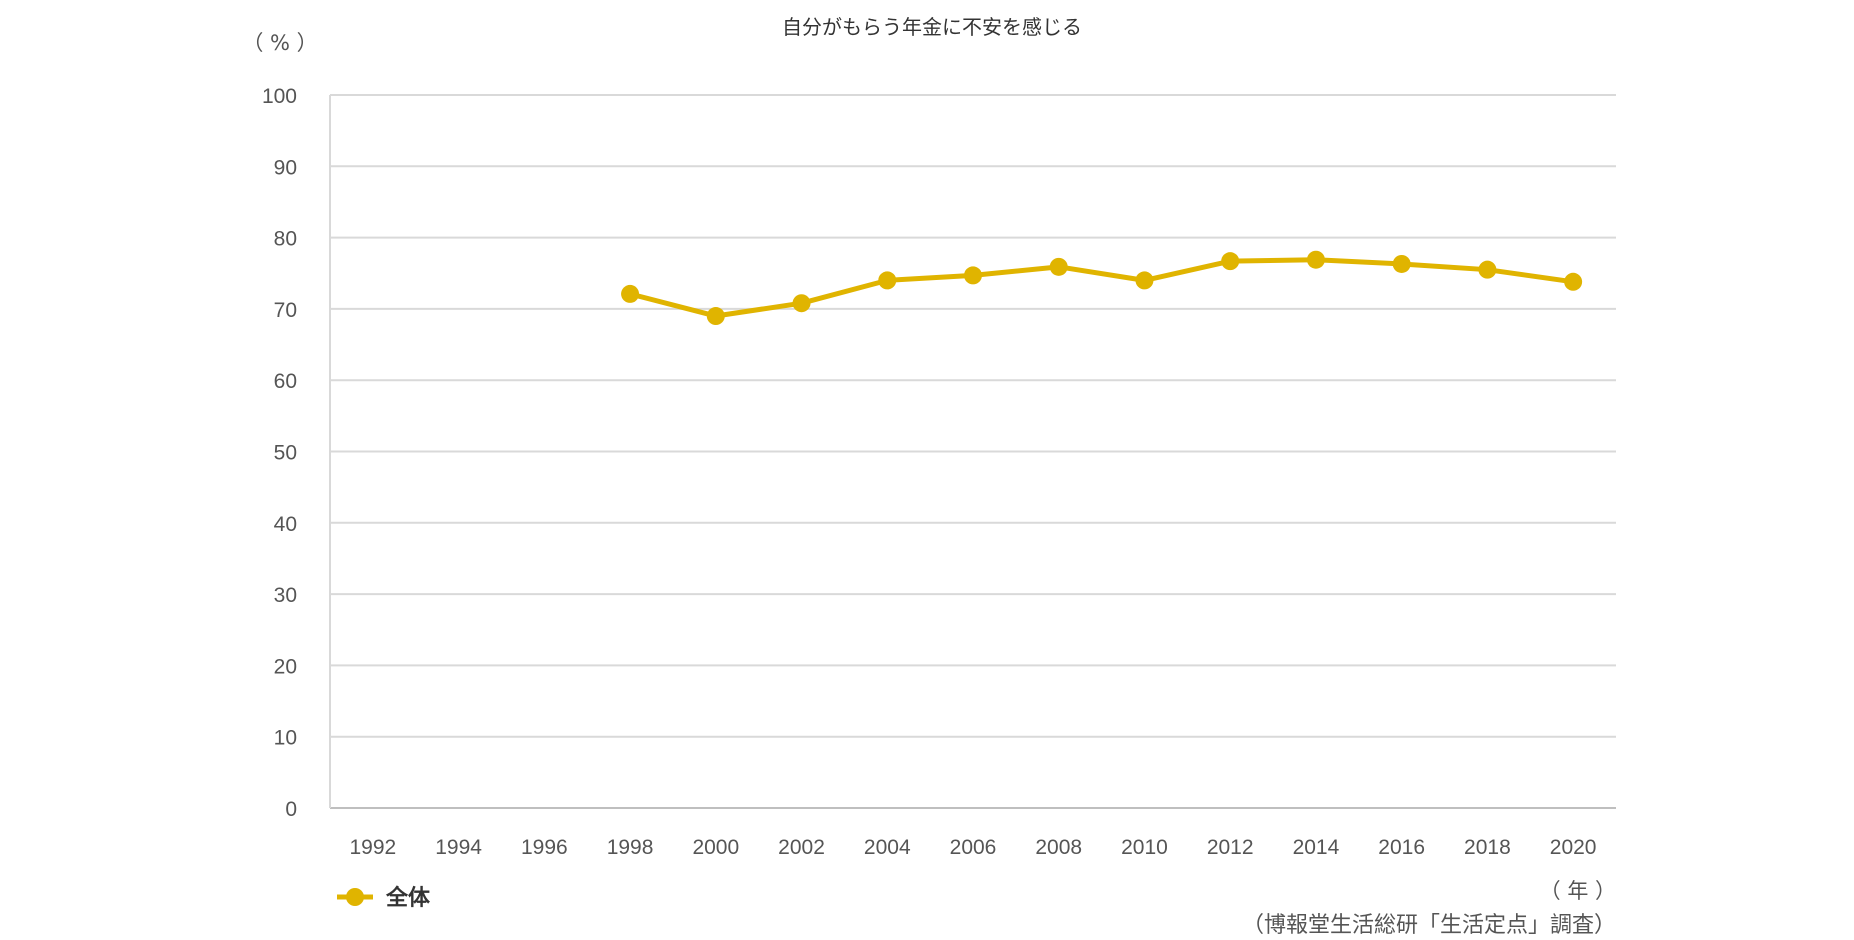 The height and width of the screenshot is (940, 1854). What do you see at coordinates (973, 847) in the screenshot?
I see `x-tick-label: 2006` at bounding box center [973, 847].